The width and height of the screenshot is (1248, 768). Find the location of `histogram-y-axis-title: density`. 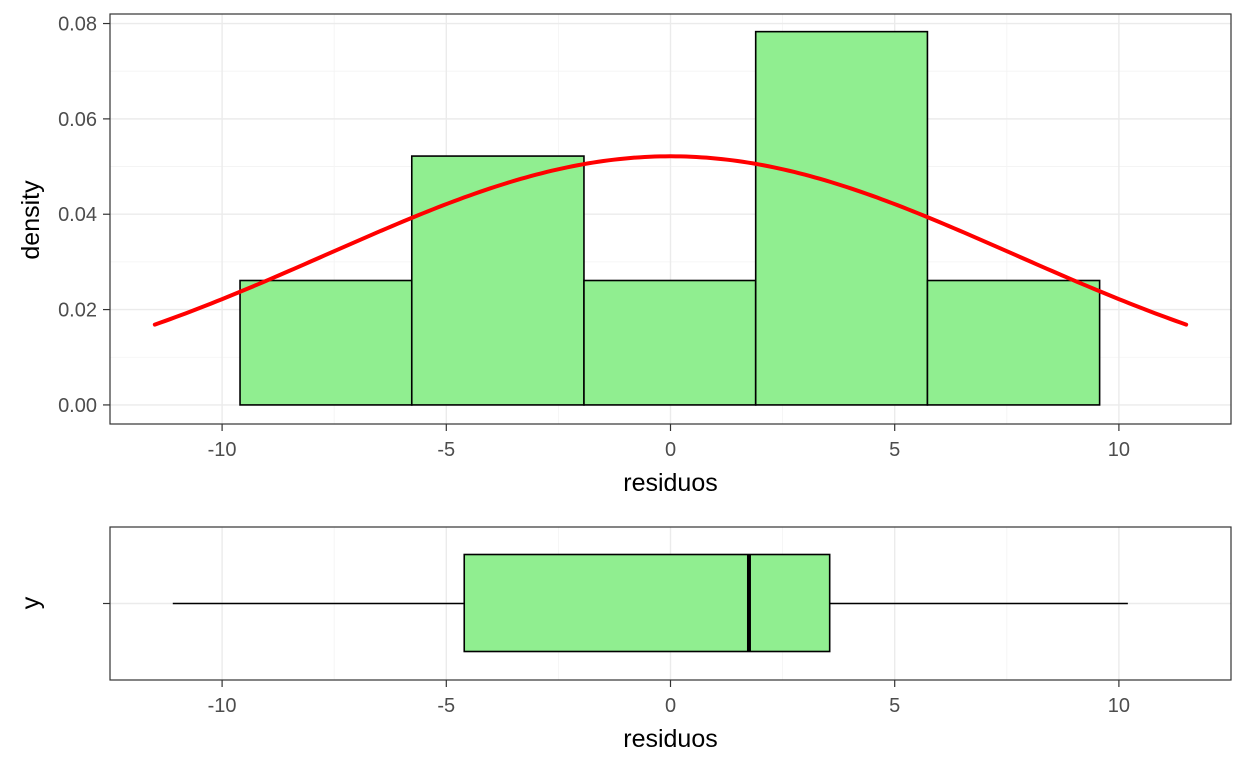

histogram-y-axis-title: density is located at coordinates (31, 220).